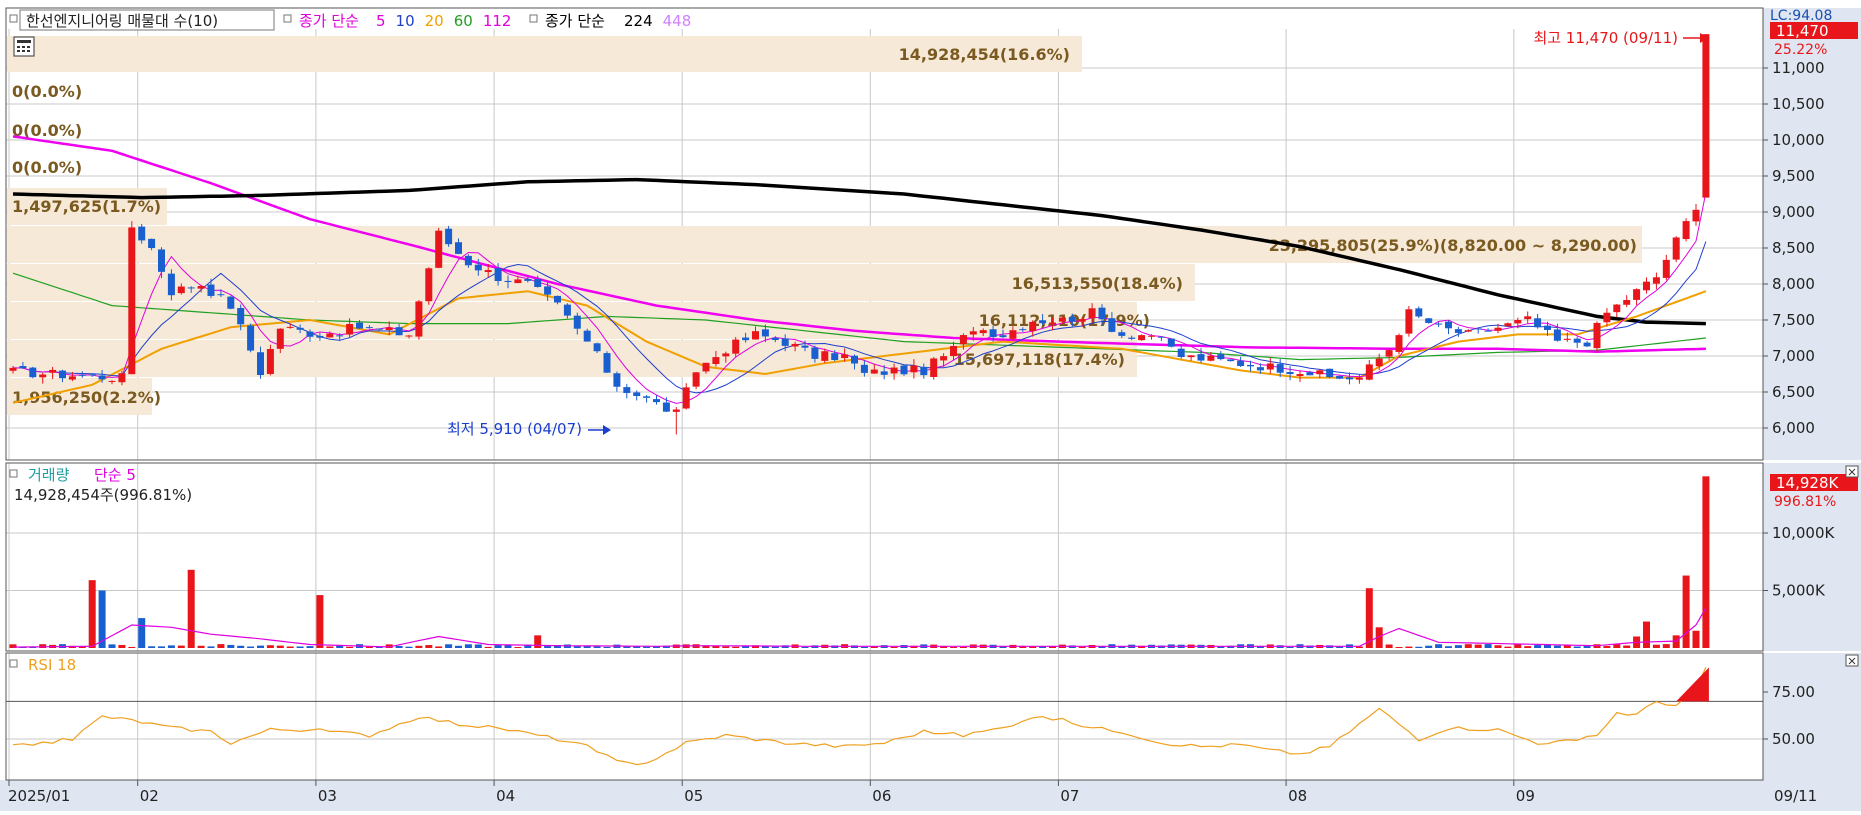  What do you see at coordinates (1852, 660) in the screenshot?
I see `rsi-close-icon` at bounding box center [1852, 660].